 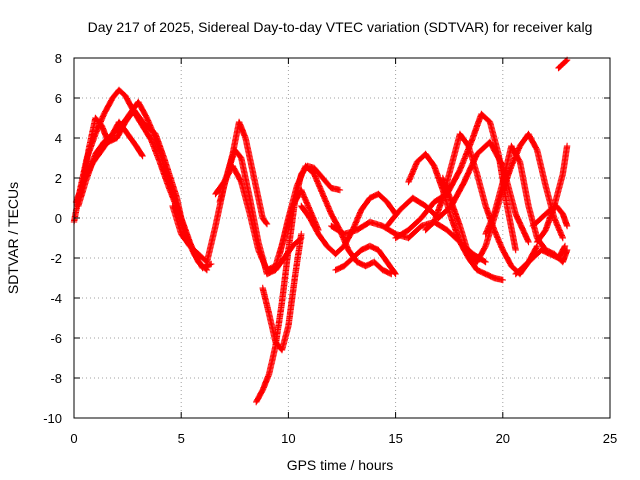 I want to click on y-tick-label-8: 6, so click(x=58, y=98).